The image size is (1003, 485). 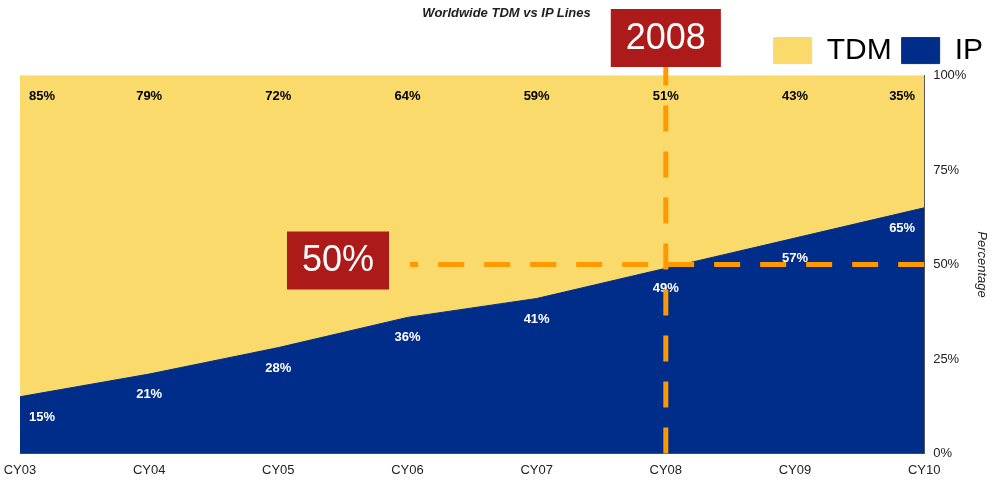 What do you see at coordinates (537, 318) in the screenshot?
I see `data-label: 41%` at bounding box center [537, 318].